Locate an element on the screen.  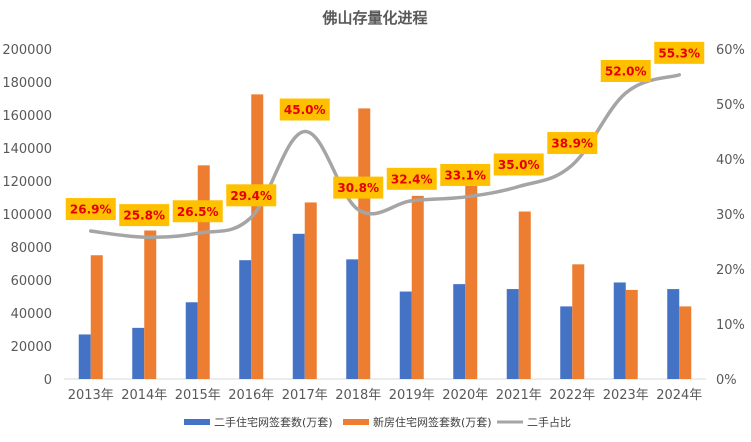
x-tick-label: 2016年 is located at coordinates (251, 395).